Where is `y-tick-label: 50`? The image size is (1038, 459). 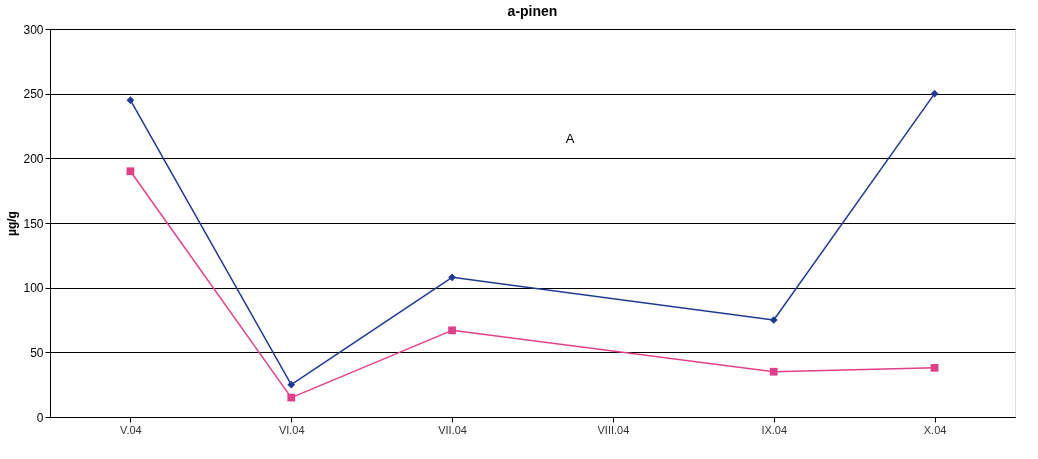 y-tick-label: 50 is located at coordinates (37, 352).